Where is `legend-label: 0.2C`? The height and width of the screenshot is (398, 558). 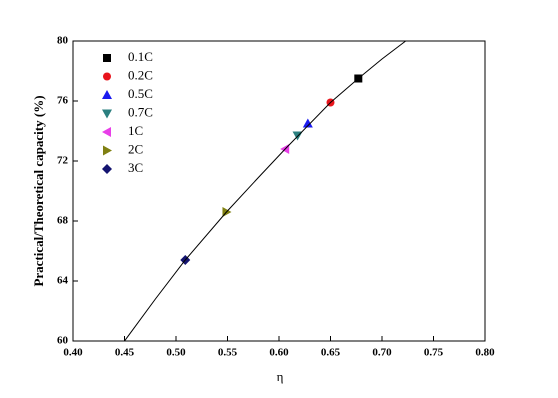 legend-label: 0.2C is located at coordinates (140, 74).